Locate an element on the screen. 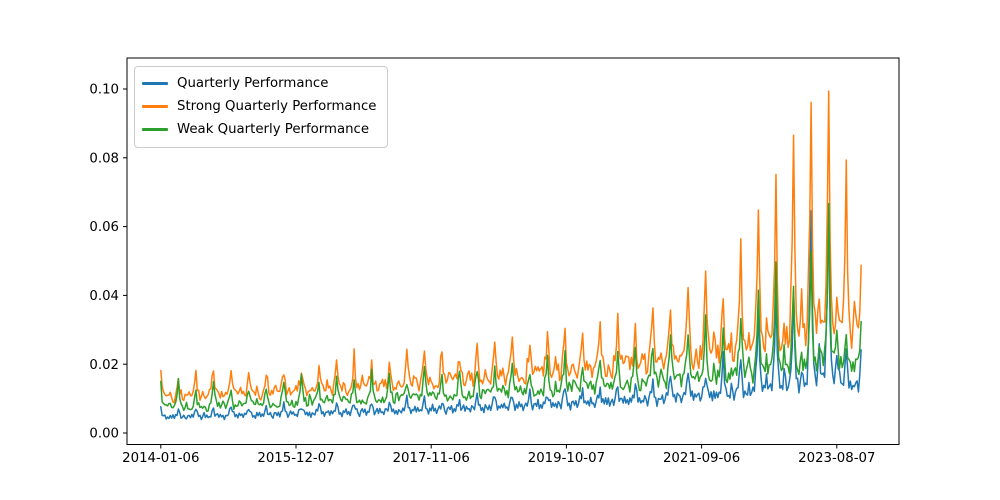 This screenshot has height=500, width=1000. y-tick-label: 0.06 is located at coordinates (104, 227).